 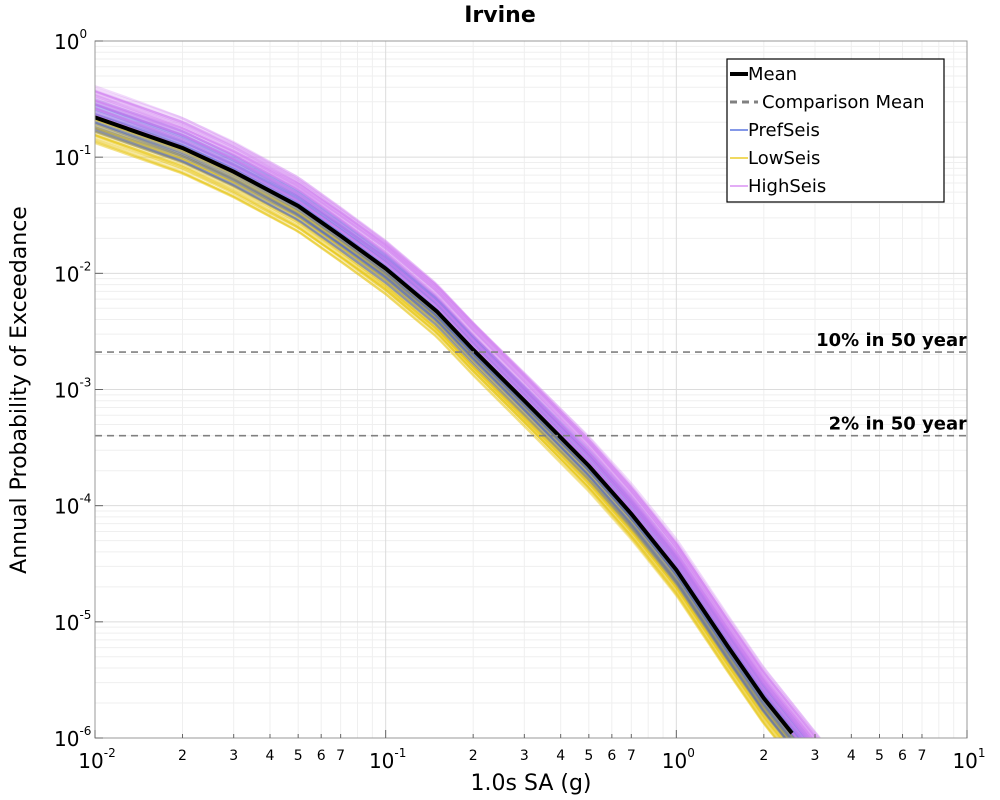 What do you see at coordinates (96, 759) in the screenshot?
I see `x-tick-label: 10⁻²` at bounding box center [96, 759].